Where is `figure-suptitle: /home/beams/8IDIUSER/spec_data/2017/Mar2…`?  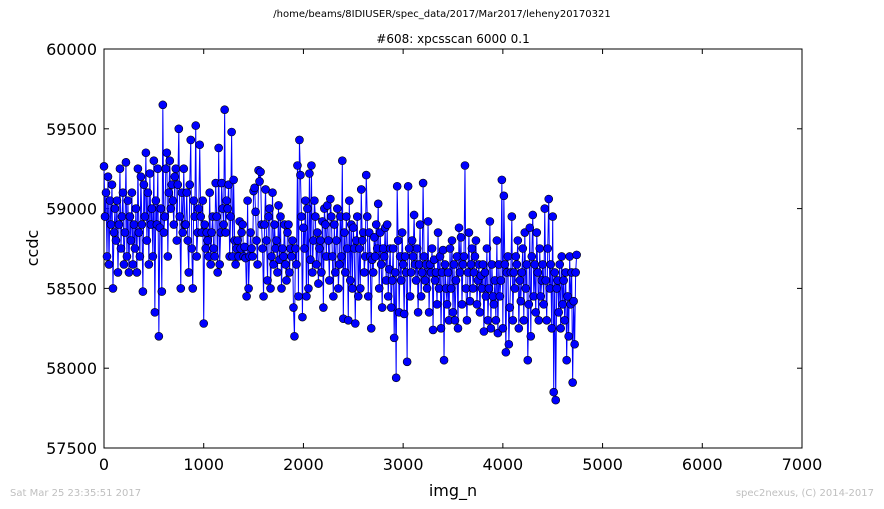
figure-suptitle: /home/beams/8IDIUSER/spec_data/2017/Mar2… is located at coordinates (442, 14).